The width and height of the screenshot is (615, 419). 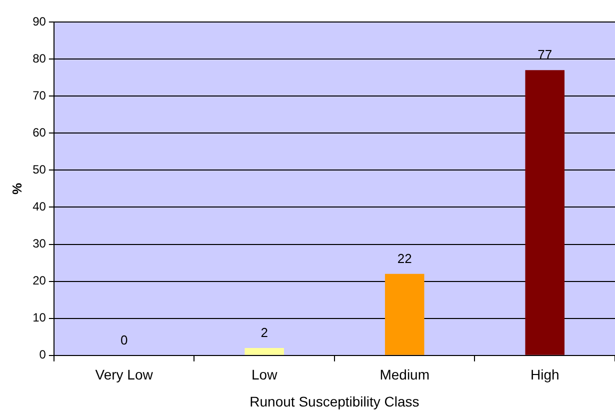 I want to click on y-tick-label: 70, so click(x=39, y=95).